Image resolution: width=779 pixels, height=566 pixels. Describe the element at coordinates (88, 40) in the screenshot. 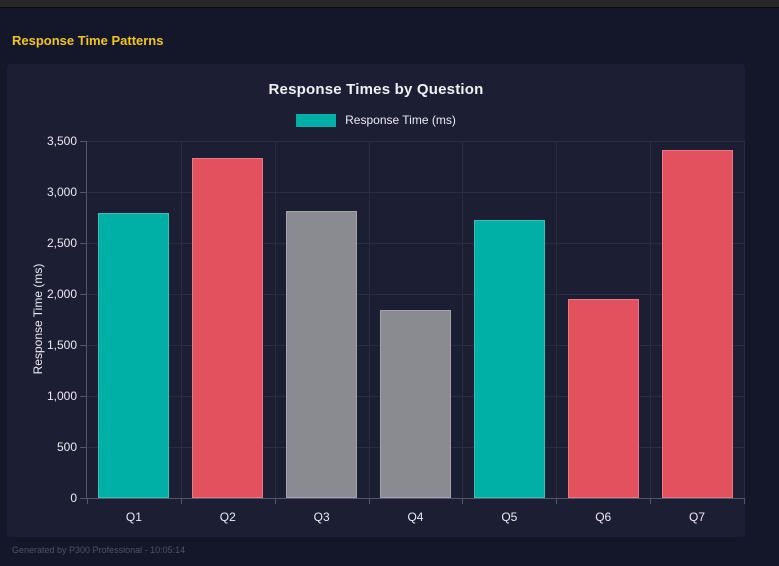

I see `page-title: Response Time Patterns` at that location.